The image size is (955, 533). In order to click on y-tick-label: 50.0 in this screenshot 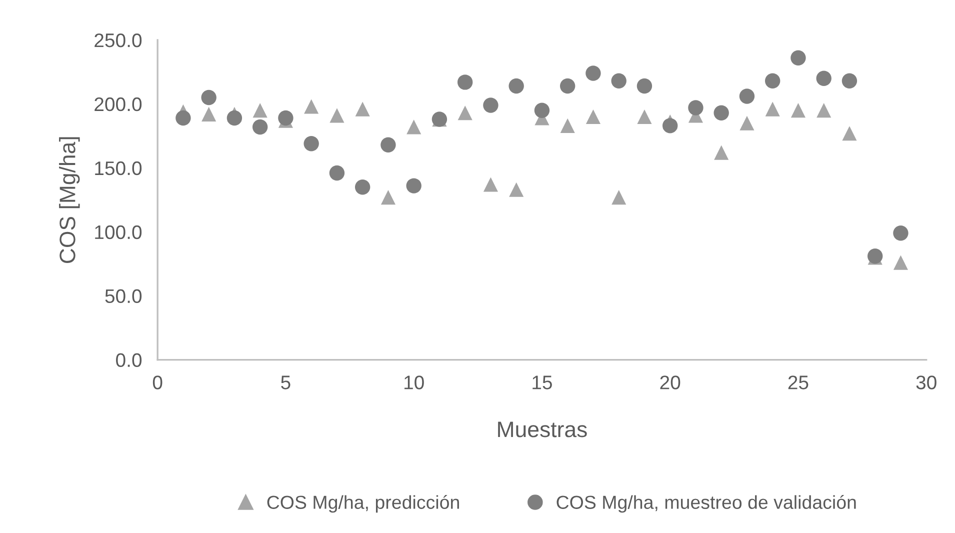, I will do `click(123, 296)`.